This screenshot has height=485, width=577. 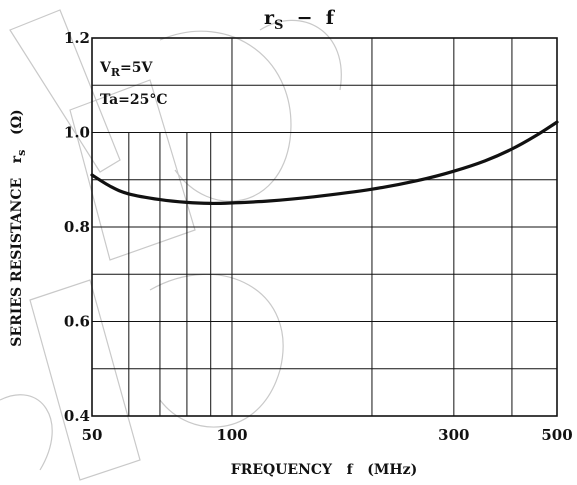 I want to click on annotation-vr: VR=5V, so click(x=126, y=69).